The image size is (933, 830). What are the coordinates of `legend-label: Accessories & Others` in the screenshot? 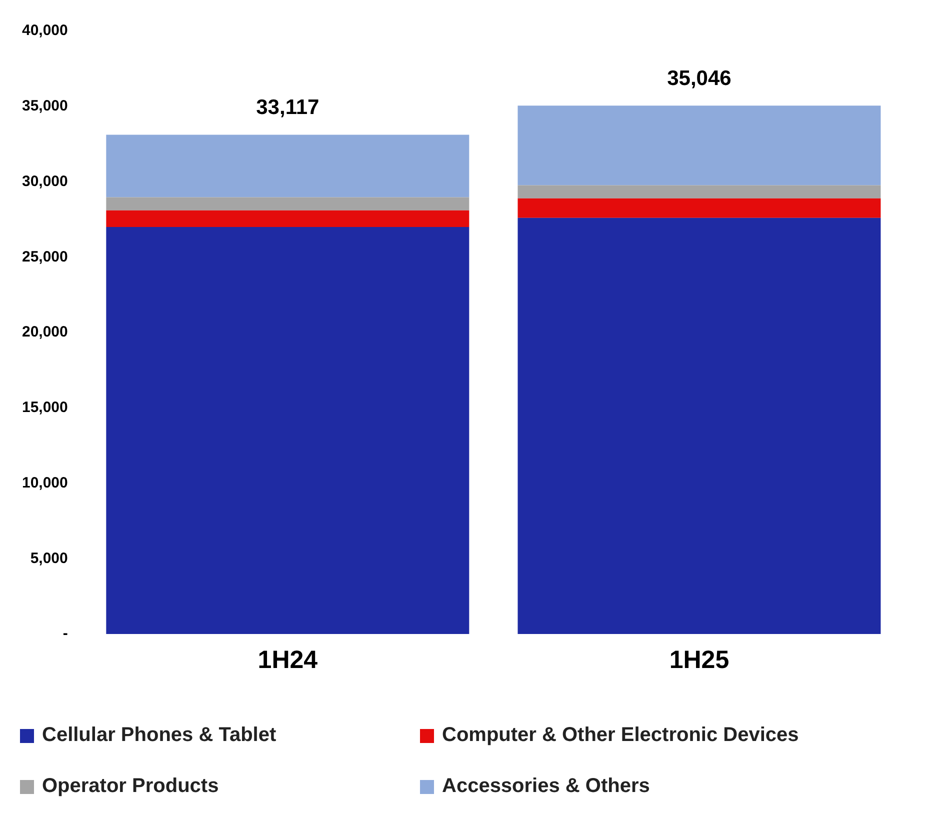 It's located at (546, 786).